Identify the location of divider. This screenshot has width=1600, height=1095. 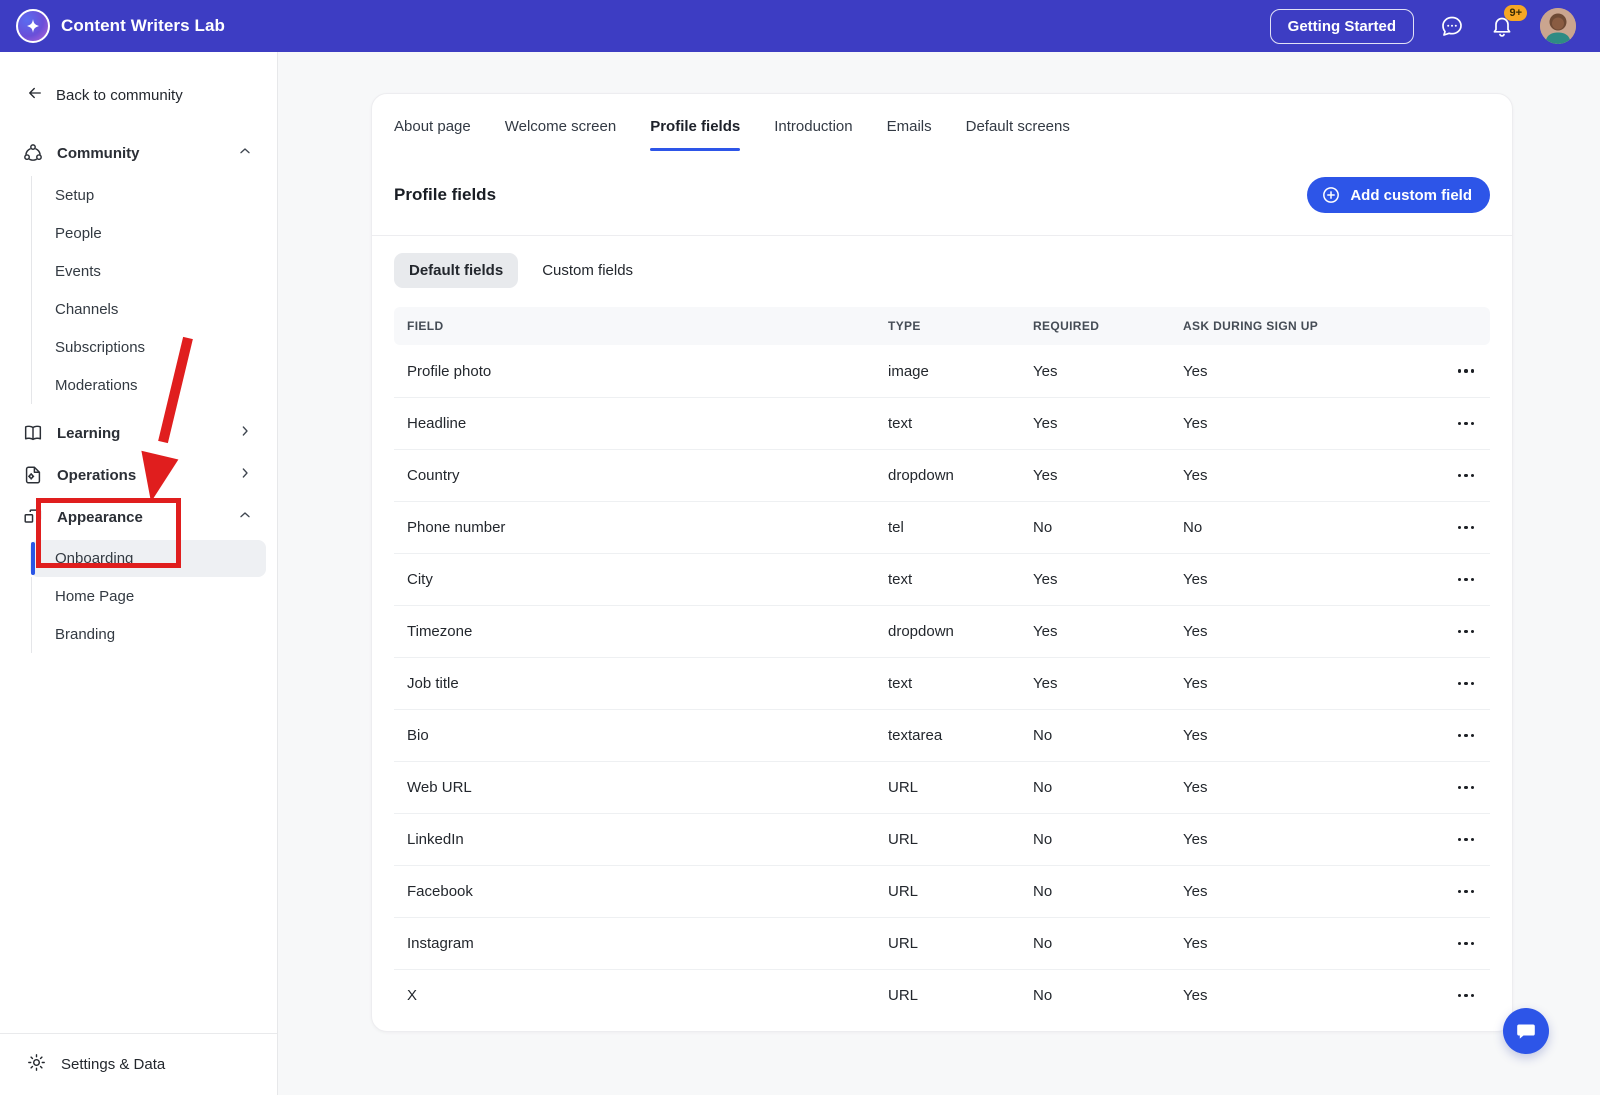
(942, 235).